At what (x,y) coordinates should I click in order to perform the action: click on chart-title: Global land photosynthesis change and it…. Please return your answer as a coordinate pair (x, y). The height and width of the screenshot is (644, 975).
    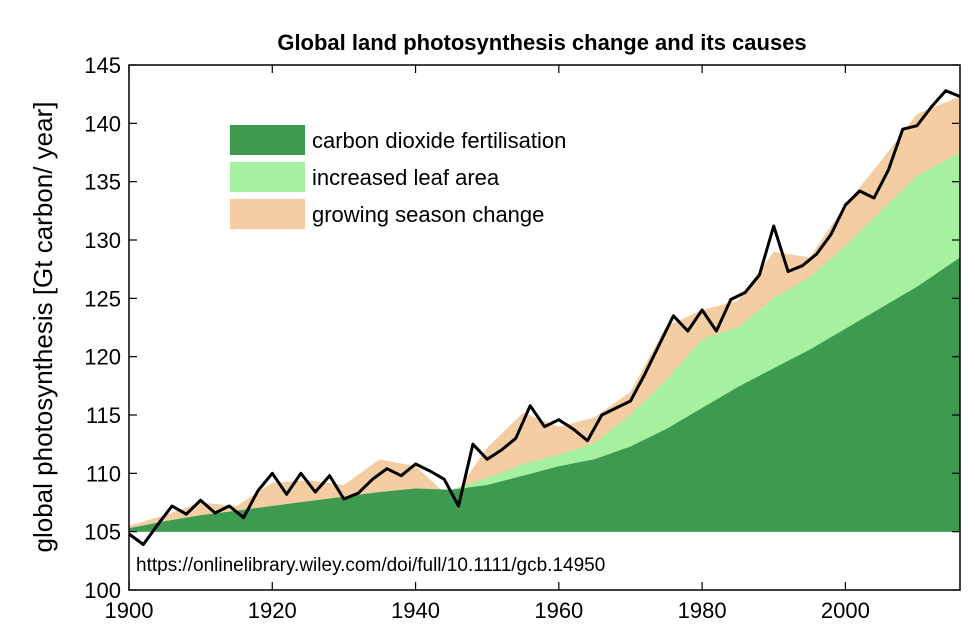
    Looking at the image, I should click on (541, 42).